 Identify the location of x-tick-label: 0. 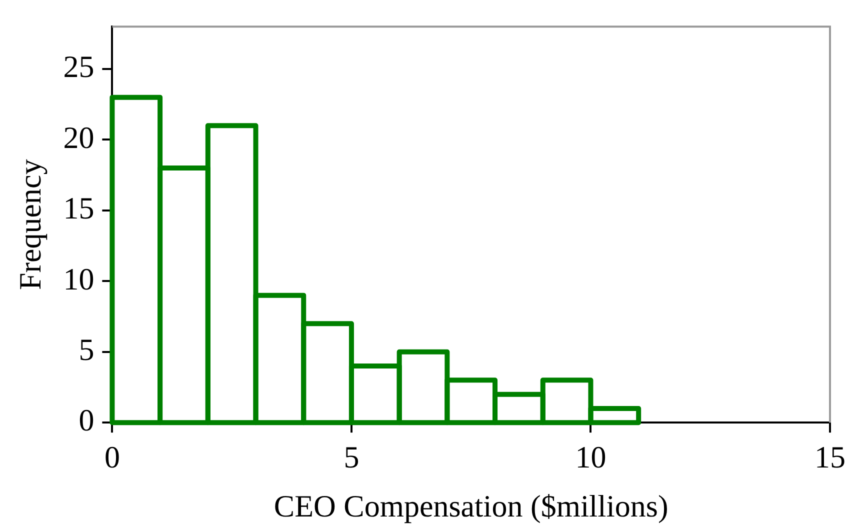
(112, 456).